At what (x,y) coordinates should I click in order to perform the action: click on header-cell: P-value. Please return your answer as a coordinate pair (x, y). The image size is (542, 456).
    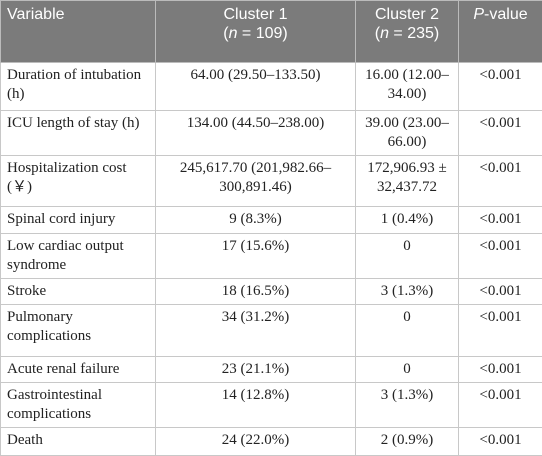
    Looking at the image, I should click on (500, 32).